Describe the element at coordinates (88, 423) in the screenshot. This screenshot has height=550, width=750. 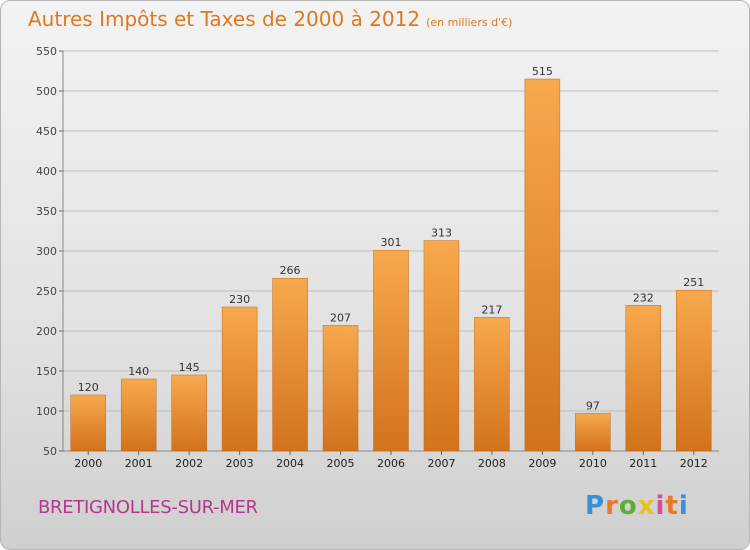
I see `bar-2000` at that location.